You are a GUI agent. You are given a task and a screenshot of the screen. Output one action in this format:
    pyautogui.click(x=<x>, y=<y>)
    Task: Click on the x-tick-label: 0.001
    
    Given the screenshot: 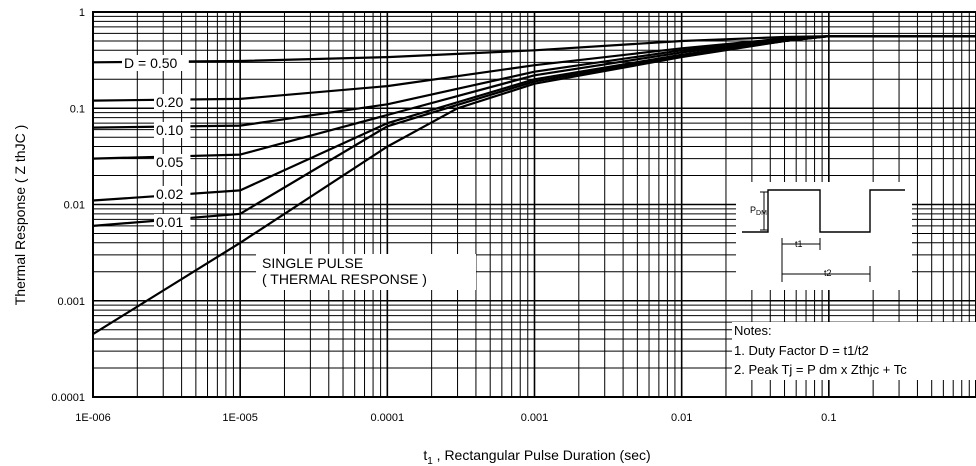 What is the action you would take?
    pyautogui.click(x=535, y=418)
    